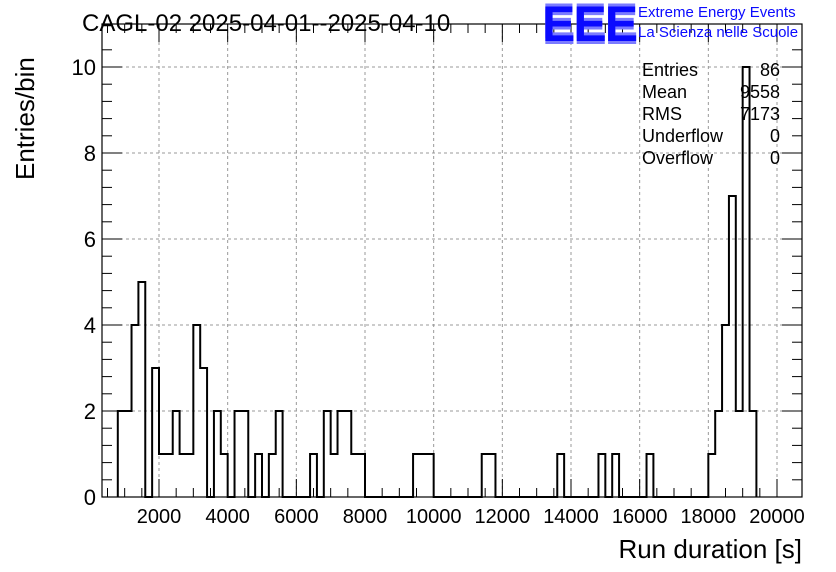 Image resolution: width=836 pixels, height=572 pixels. I want to click on logo-line-2: La Scienza nelle Scuole, so click(718, 32).